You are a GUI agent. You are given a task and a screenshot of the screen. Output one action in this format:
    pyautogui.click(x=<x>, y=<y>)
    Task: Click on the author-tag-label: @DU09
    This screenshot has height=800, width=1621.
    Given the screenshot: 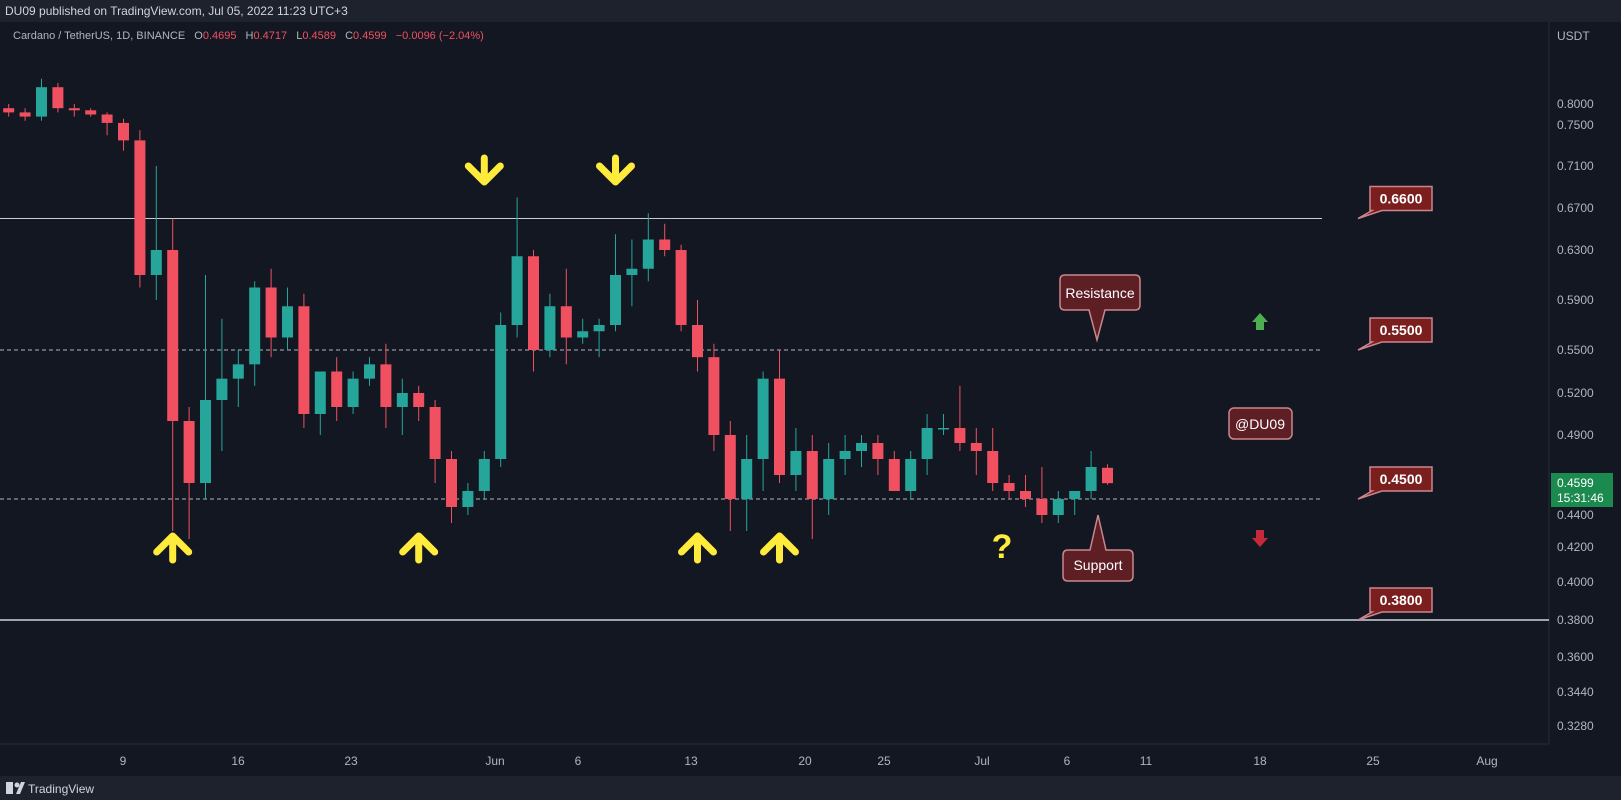 What is the action you would take?
    pyautogui.click(x=1260, y=424)
    